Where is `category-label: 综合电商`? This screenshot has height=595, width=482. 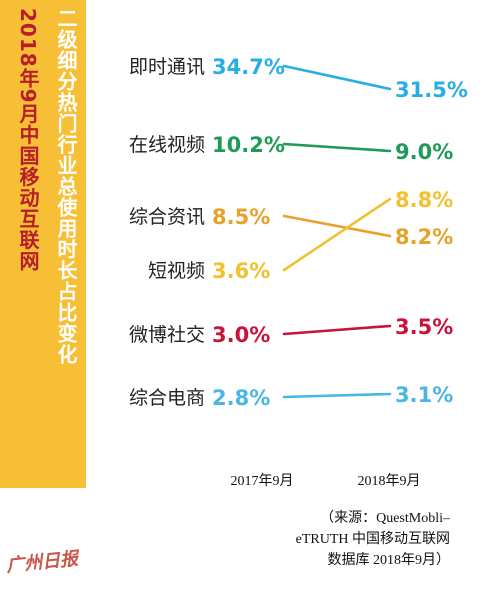 category-label: 综合电商 is located at coordinates (167, 398).